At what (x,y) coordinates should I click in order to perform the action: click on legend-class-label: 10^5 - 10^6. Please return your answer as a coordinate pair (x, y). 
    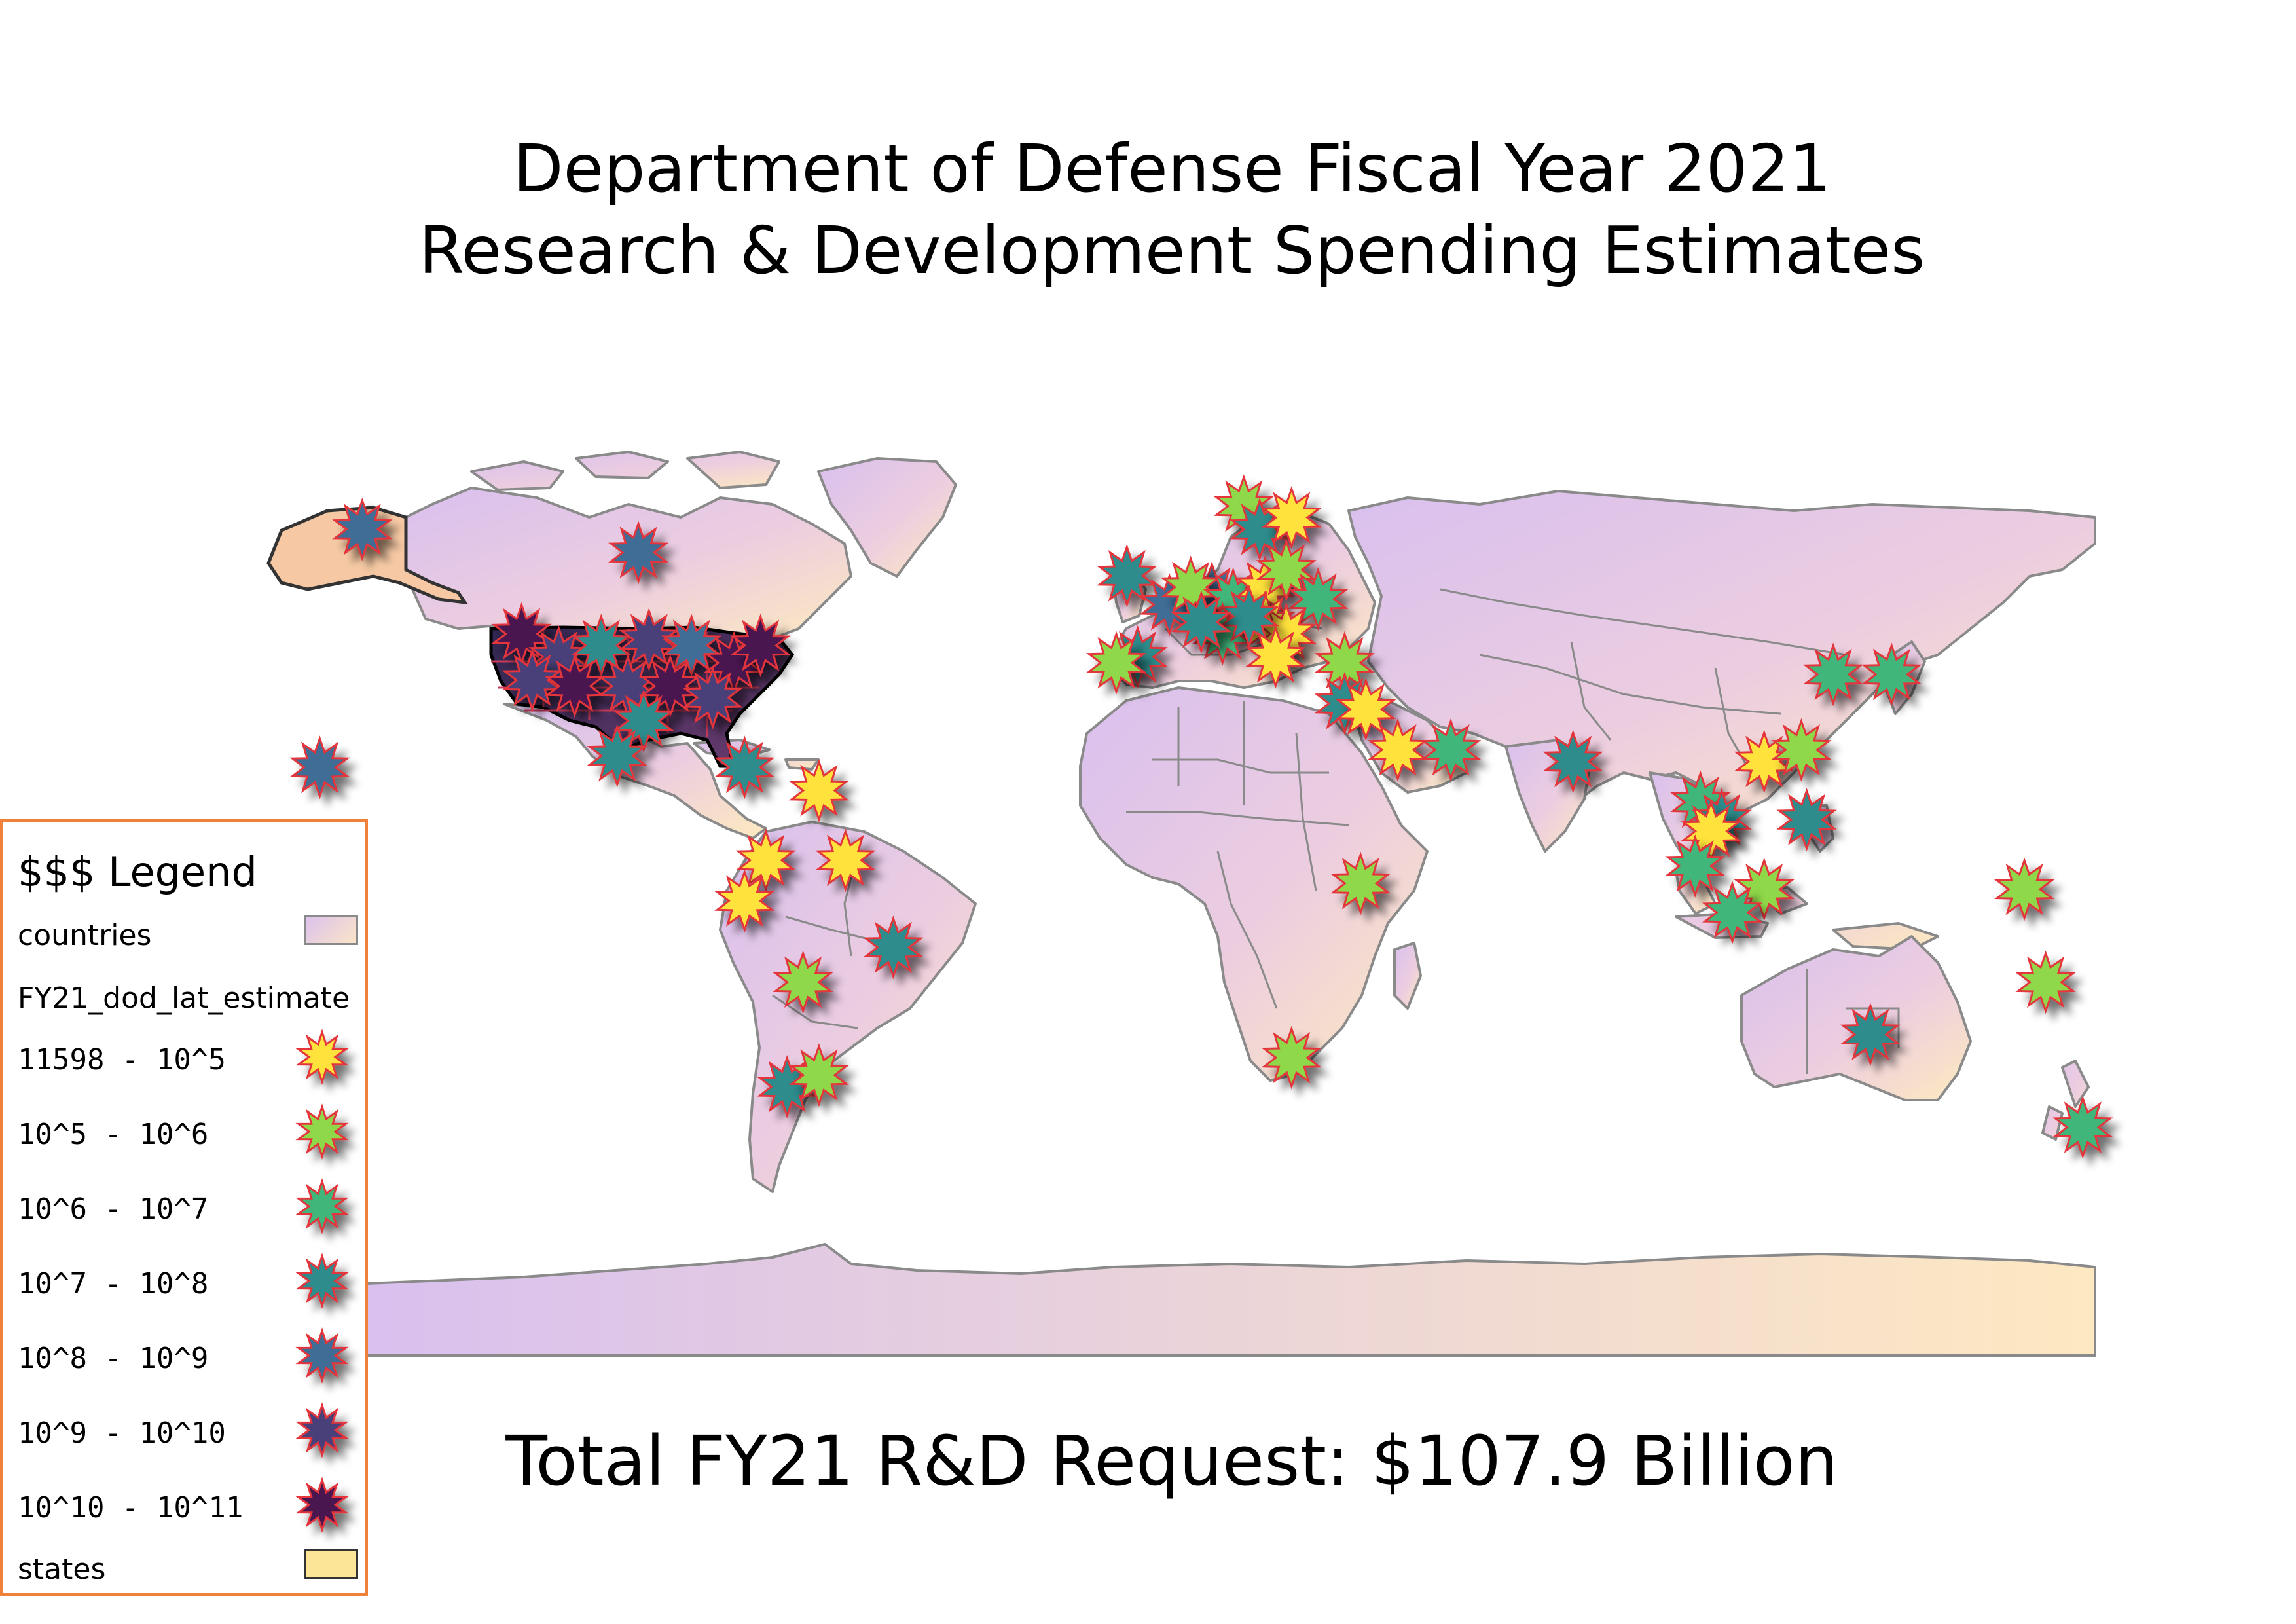
    Looking at the image, I should click on (113, 1134).